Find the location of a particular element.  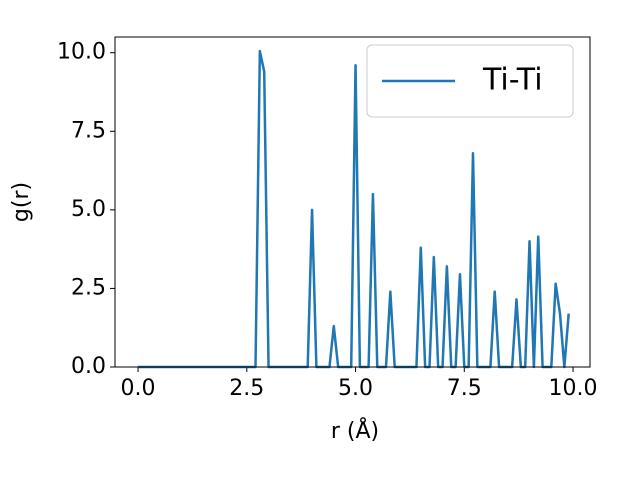

x-tick-label: 0.0 is located at coordinates (138, 388).